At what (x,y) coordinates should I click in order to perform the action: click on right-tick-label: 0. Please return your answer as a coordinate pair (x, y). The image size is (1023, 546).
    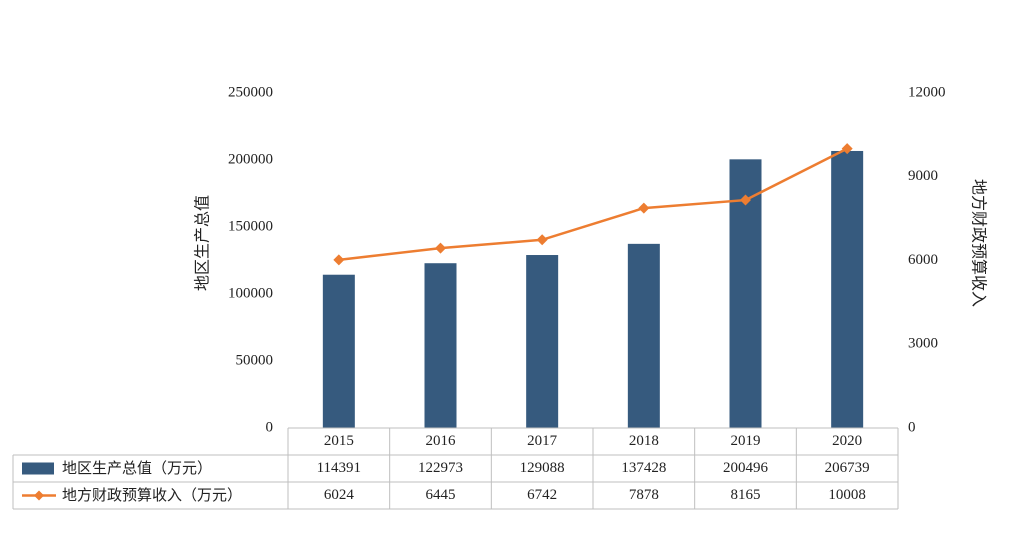
    Looking at the image, I should click on (912, 427).